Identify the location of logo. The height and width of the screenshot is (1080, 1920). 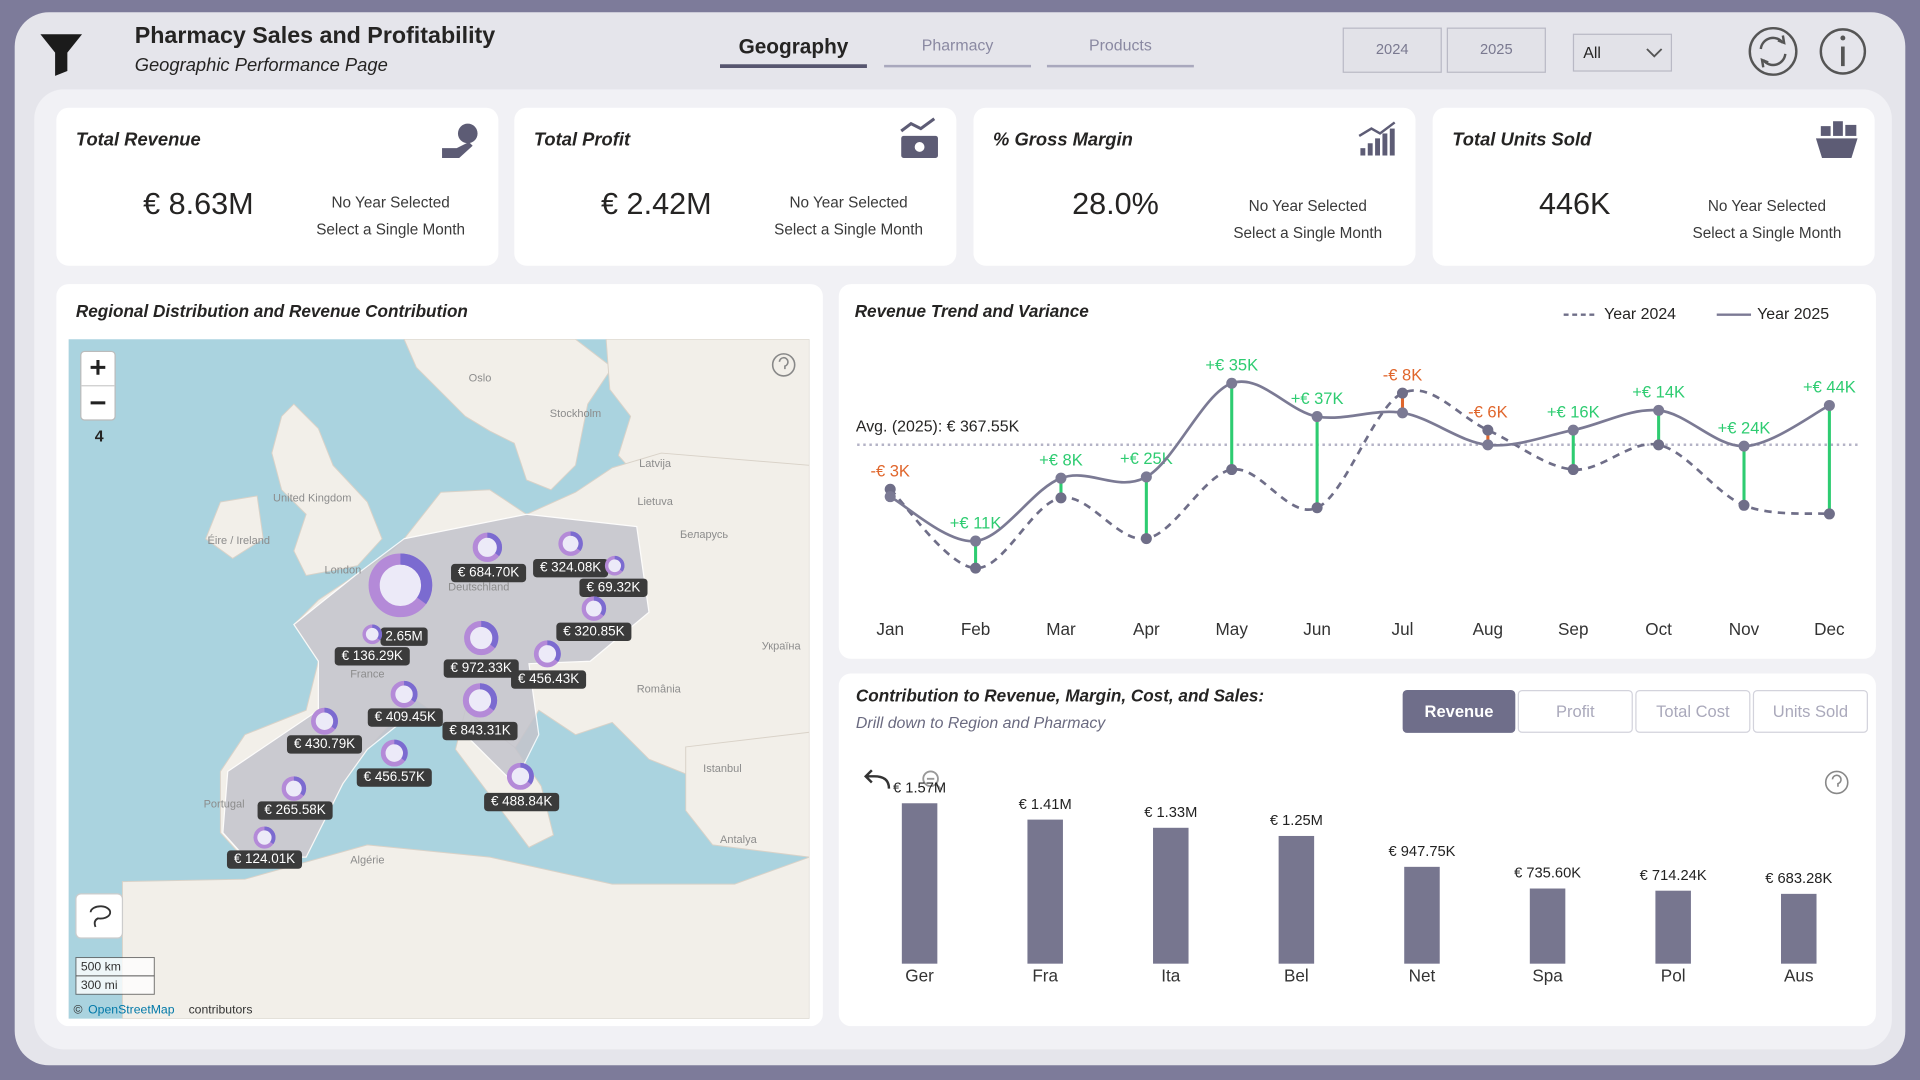
(61, 55).